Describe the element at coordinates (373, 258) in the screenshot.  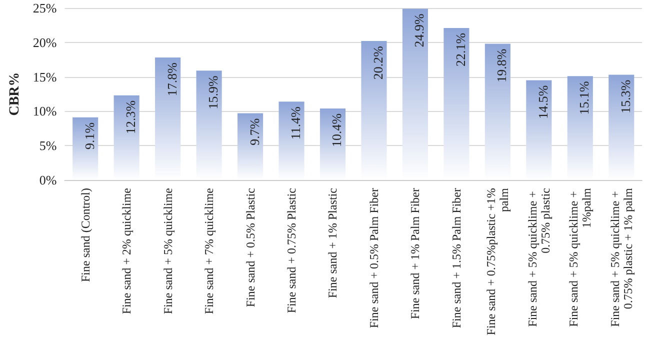
I see `x-tick-label: Fine sand + 0.5% Palm Fiber` at that location.